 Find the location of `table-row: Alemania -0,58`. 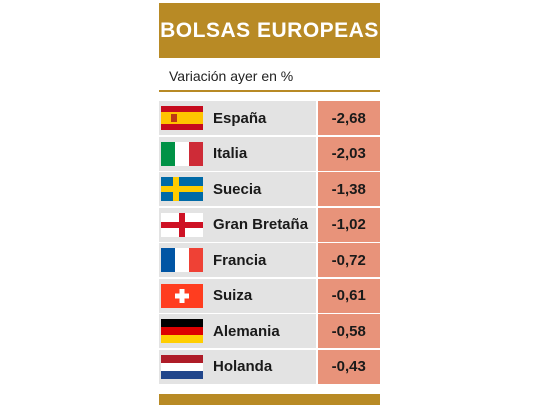

table-row: Alemania -0,58 is located at coordinates (269, 332).